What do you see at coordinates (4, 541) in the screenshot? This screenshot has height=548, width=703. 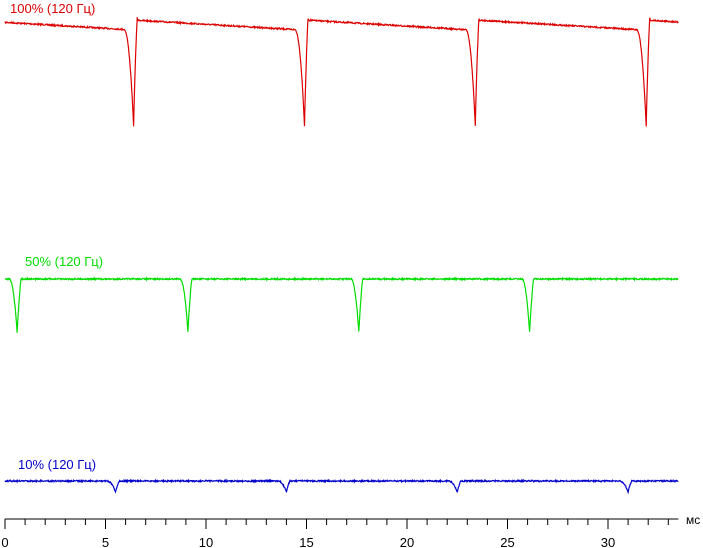 I see `x-tick-label: 0` at bounding box center [4, 541].